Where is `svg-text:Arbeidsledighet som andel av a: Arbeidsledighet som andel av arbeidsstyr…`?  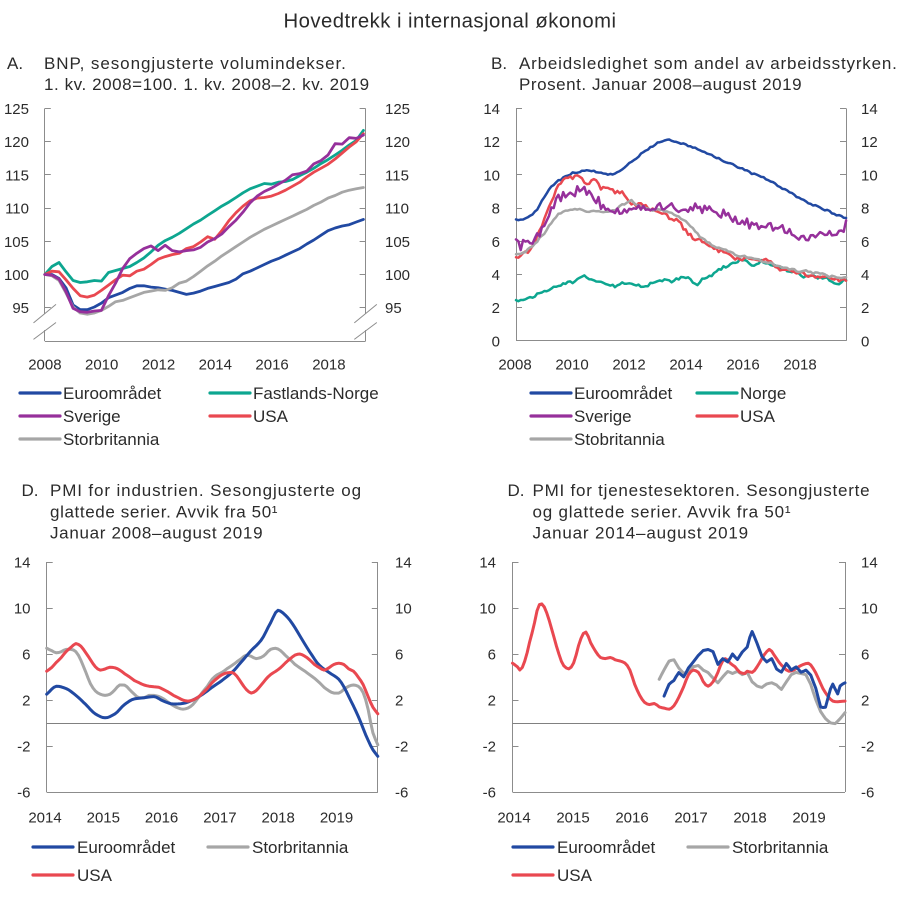
svg-text:Arbeidsledighet som andel av a: Arbeidsledighet som andel av arbeidsstyr… is located at coordinates (708, 63).